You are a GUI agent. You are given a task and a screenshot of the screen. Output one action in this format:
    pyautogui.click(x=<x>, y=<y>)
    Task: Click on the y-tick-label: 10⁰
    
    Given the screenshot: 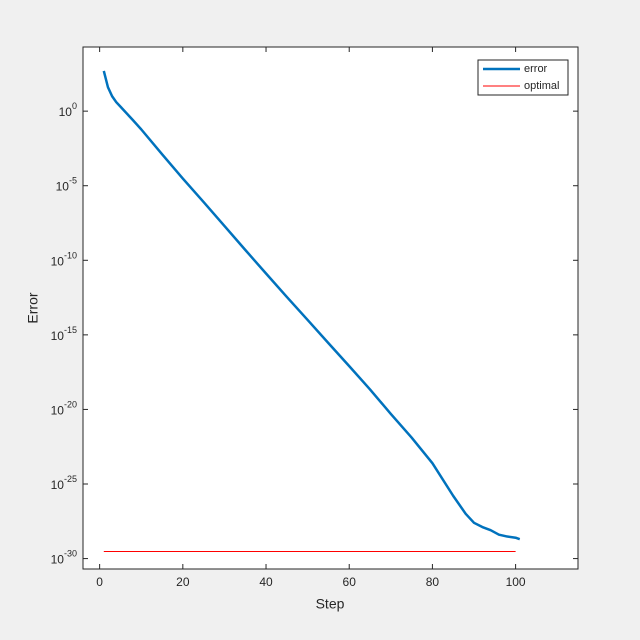 What is the action you would take?
    pyautogui.click(x=68, y=111)
    